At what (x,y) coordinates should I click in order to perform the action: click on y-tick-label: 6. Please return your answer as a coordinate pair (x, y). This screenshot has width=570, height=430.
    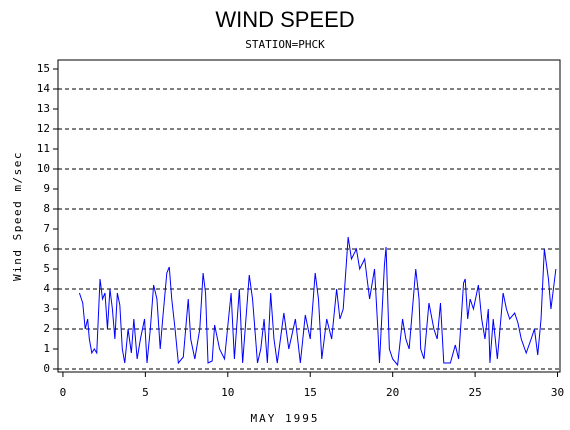
    Looking at the image, I should click on (46, 248).